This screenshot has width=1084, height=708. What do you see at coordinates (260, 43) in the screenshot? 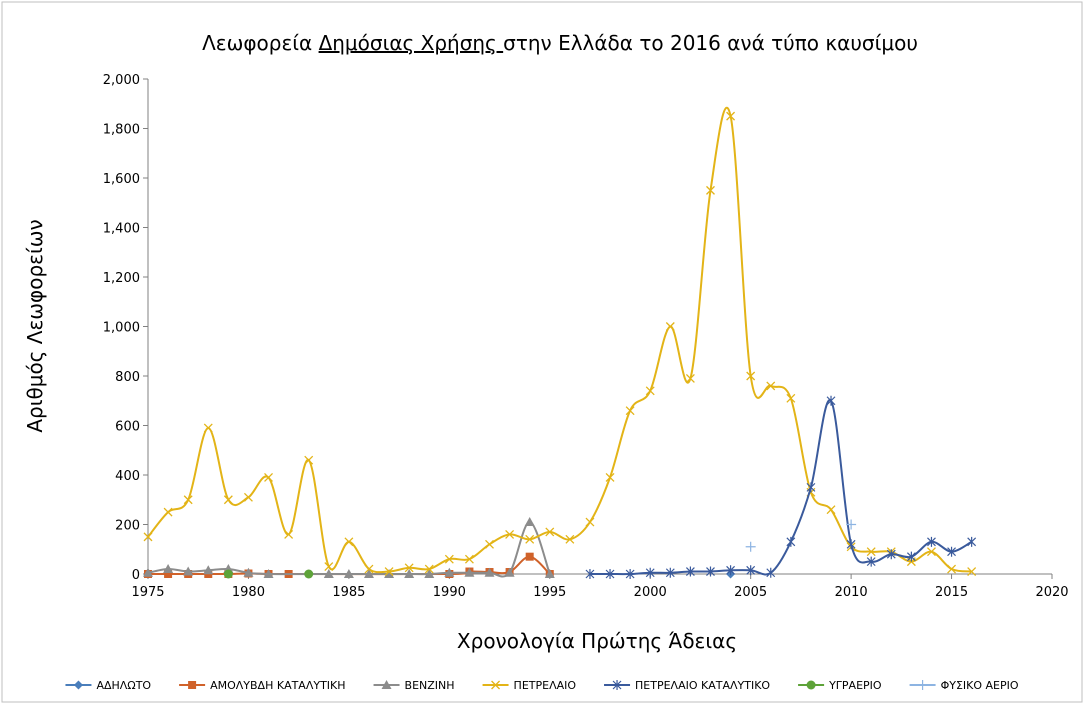
I see `chart-title-prefix: Λεωφορεία` at bounding box center [260, 43].